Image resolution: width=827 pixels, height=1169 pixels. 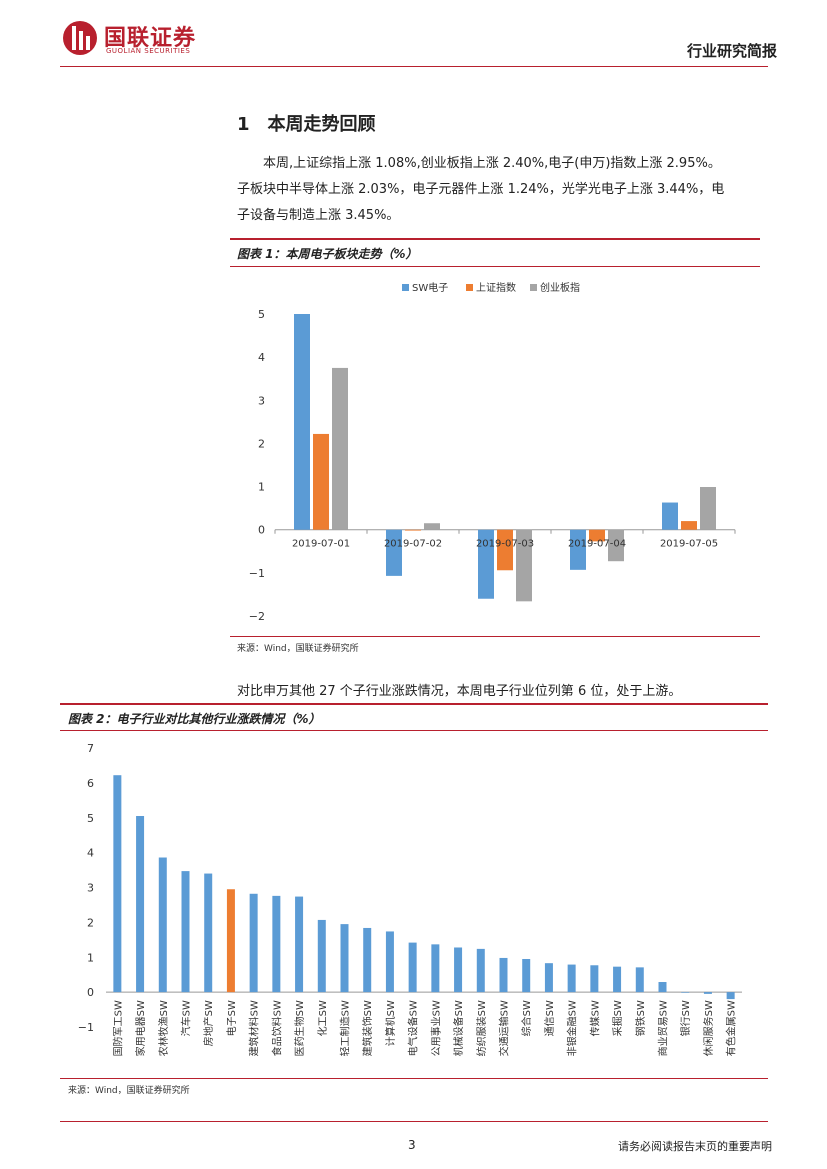 I want to click on x-tick-label: 食品饮料SW, so click(x=276, y=1028).